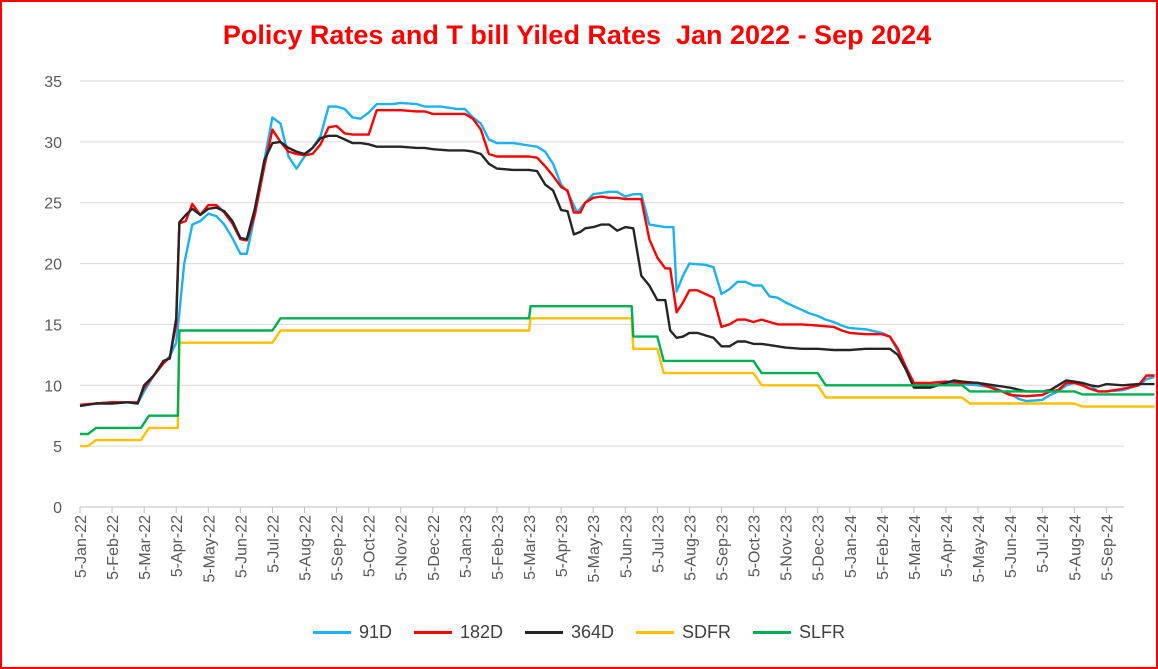 Image resolution: width=1158 pixels, height=669 pixels. What do you see at coordinates (370, 546) in the screenshot?
I see `x-tick-label: 5-Oct-22` at bounding box center [370, 546].